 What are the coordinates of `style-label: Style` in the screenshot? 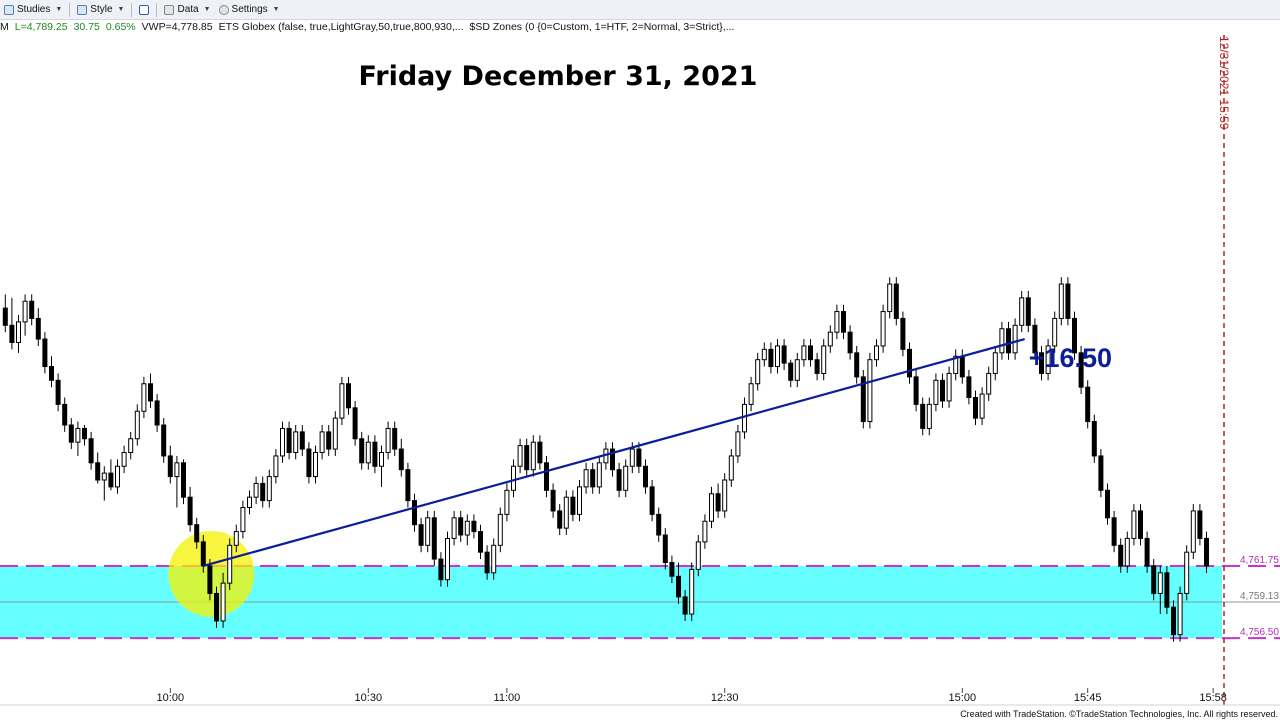 It's located at (101, 9).